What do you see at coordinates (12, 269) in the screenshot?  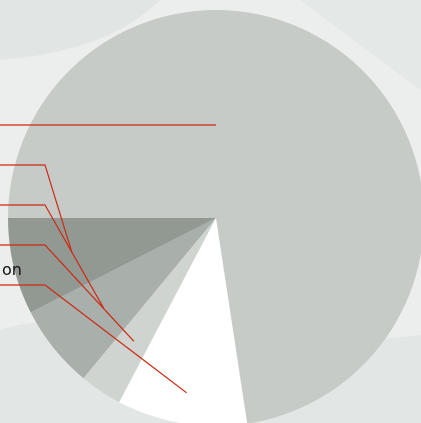 I see `slice-label-fragment: on` at bounding box center [12, 269].